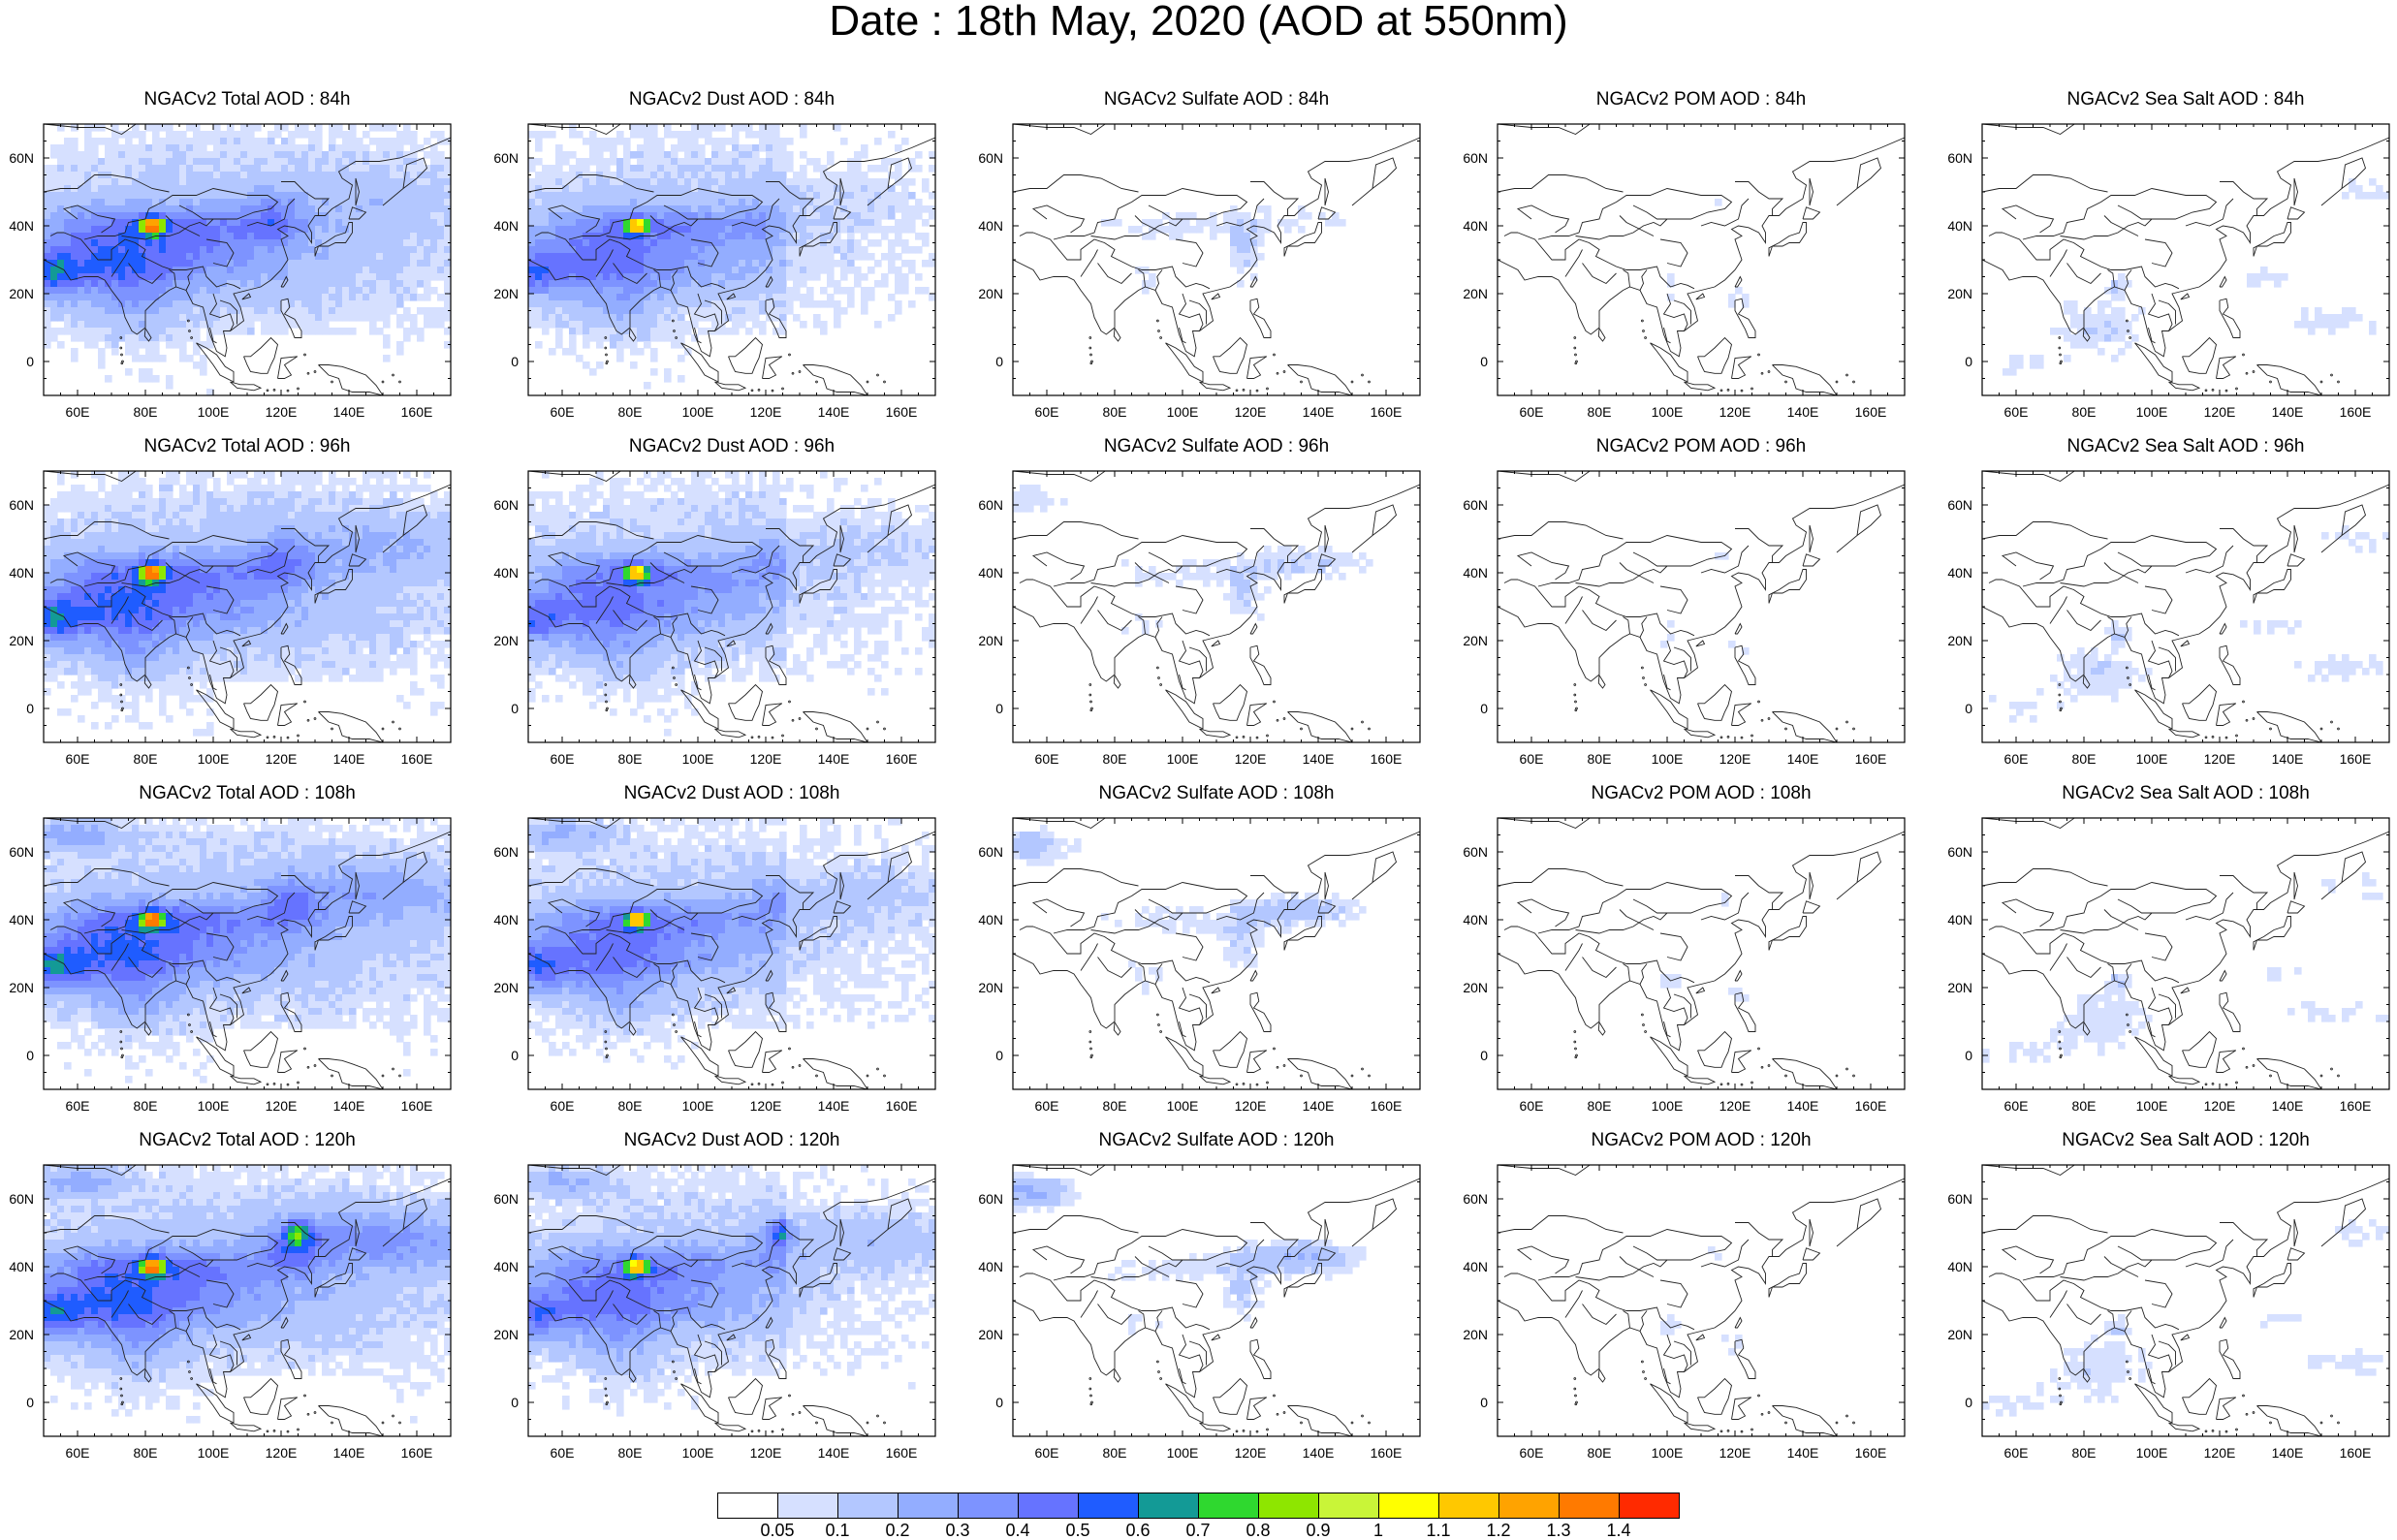 This screenshot has width=2397, height=1540. Describe the element at coordinates (1198, 21) in the screenshot. I see `figure-title: Date : 18th May, 2020 (AOD at 550nm)` at that location.